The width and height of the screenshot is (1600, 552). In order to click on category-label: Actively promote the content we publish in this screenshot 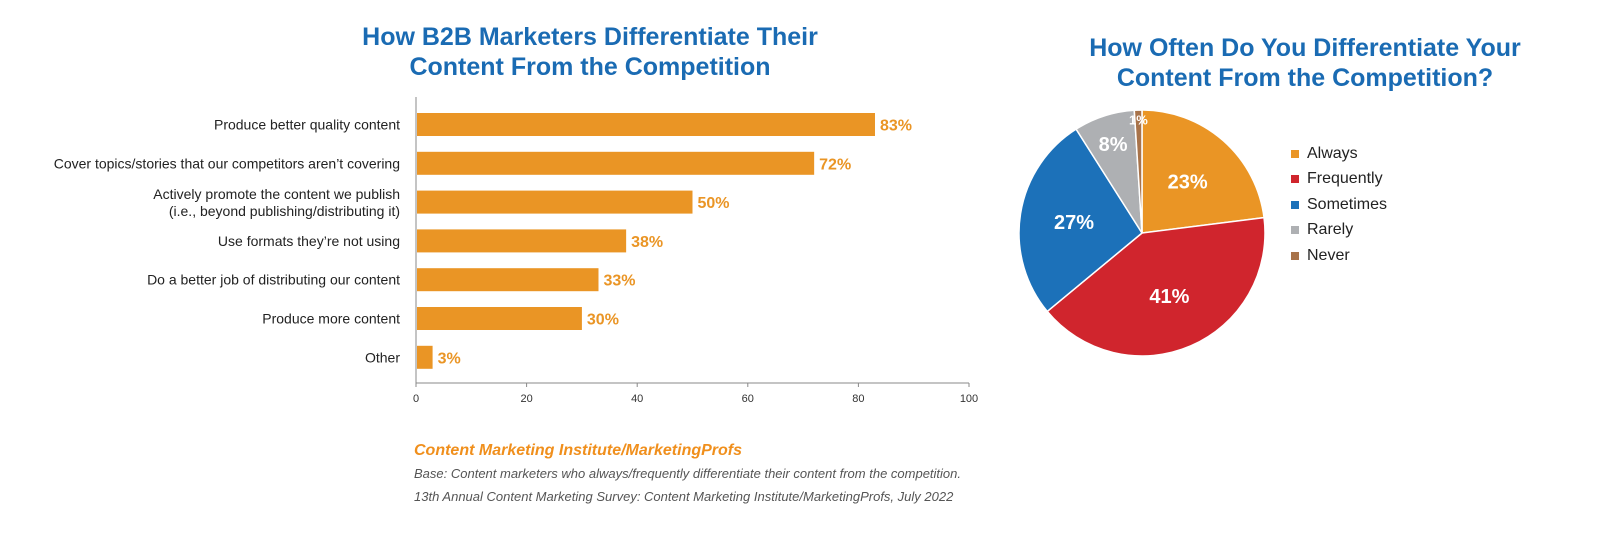, I will do `click(276, 194)`.